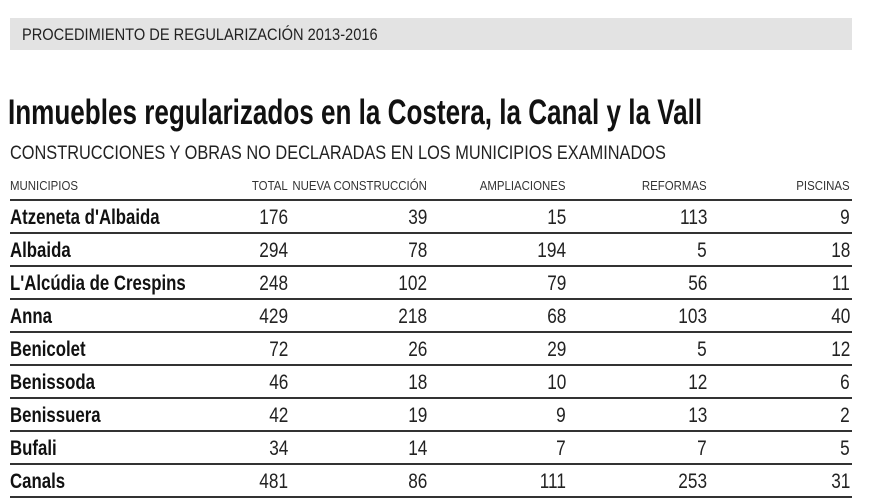  Describe the element at coordinates (278, 382) in the screenshot. I see `cell-total: 46` at that location.